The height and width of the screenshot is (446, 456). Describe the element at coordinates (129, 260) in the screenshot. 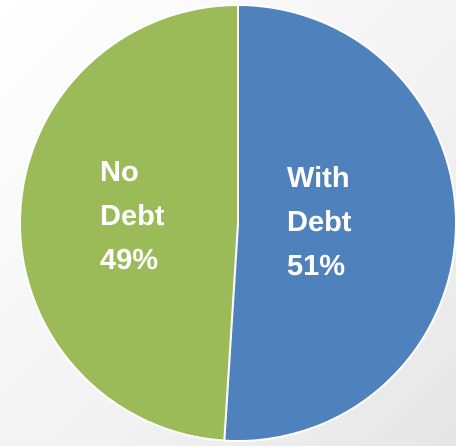

I see `data-label: 49%` at that location.